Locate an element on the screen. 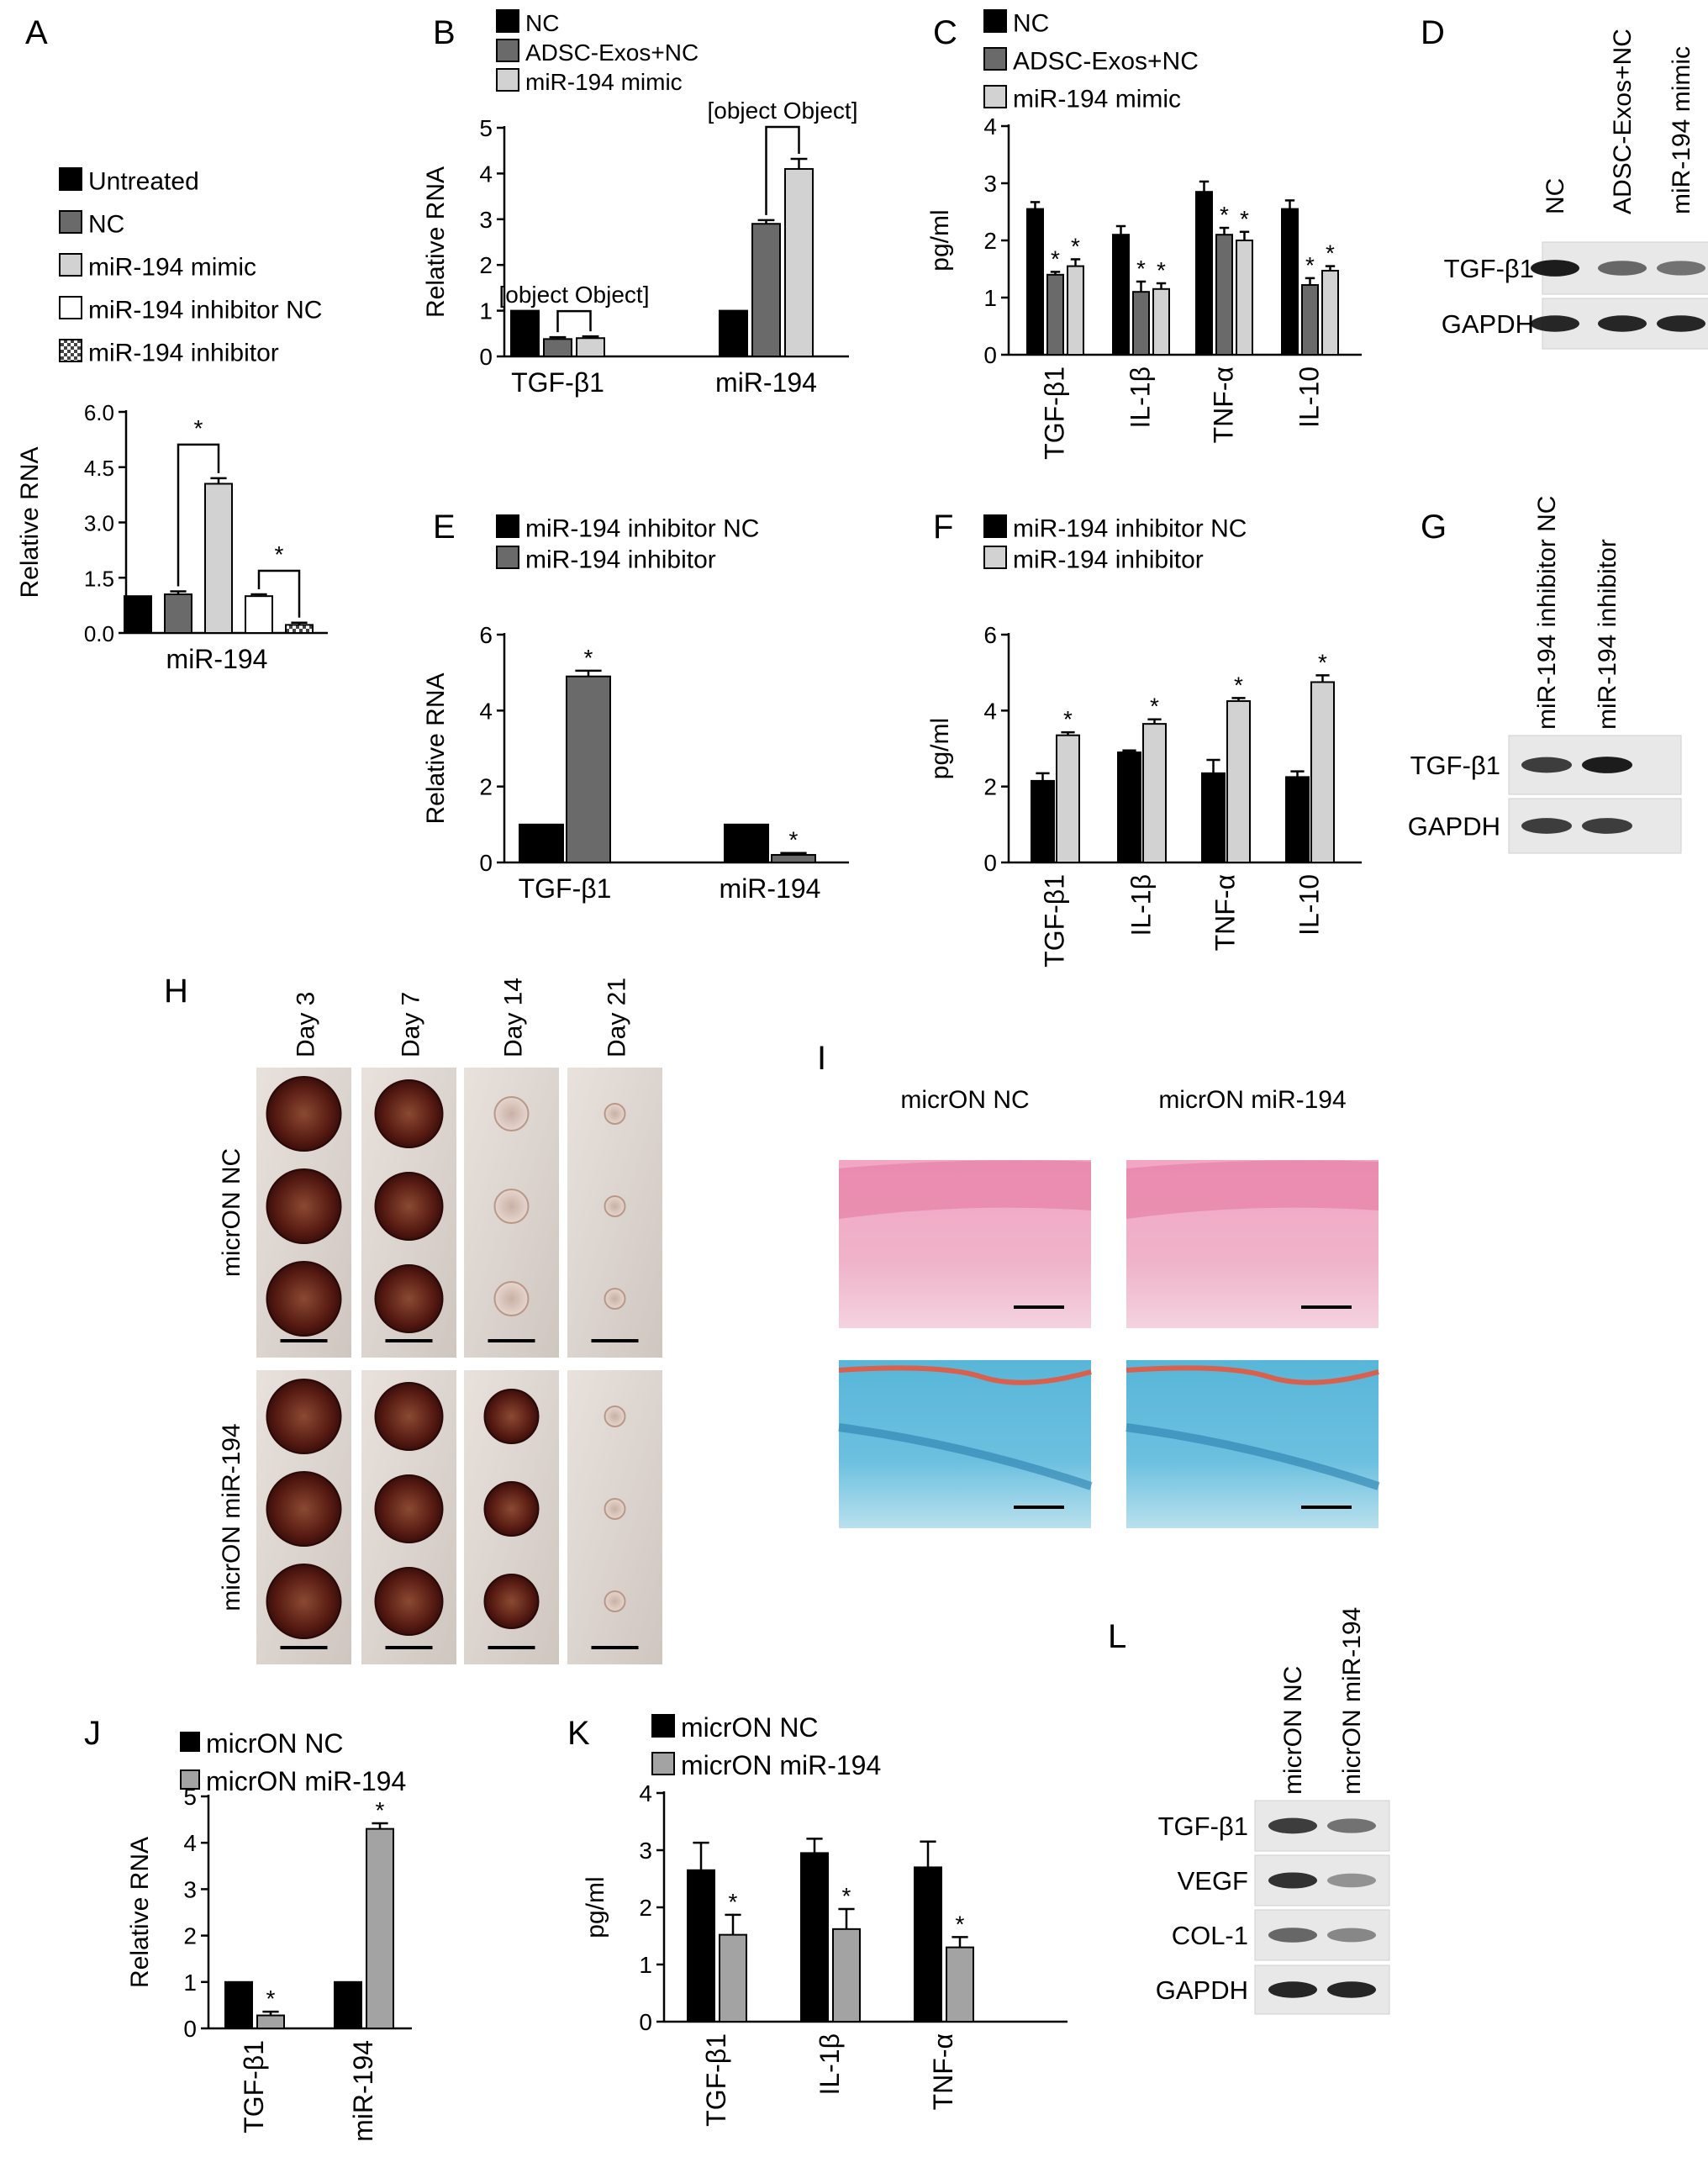 The width and height of the screenshot is (1708, 2157). significance-label: * is located at coordinates (198, 428).